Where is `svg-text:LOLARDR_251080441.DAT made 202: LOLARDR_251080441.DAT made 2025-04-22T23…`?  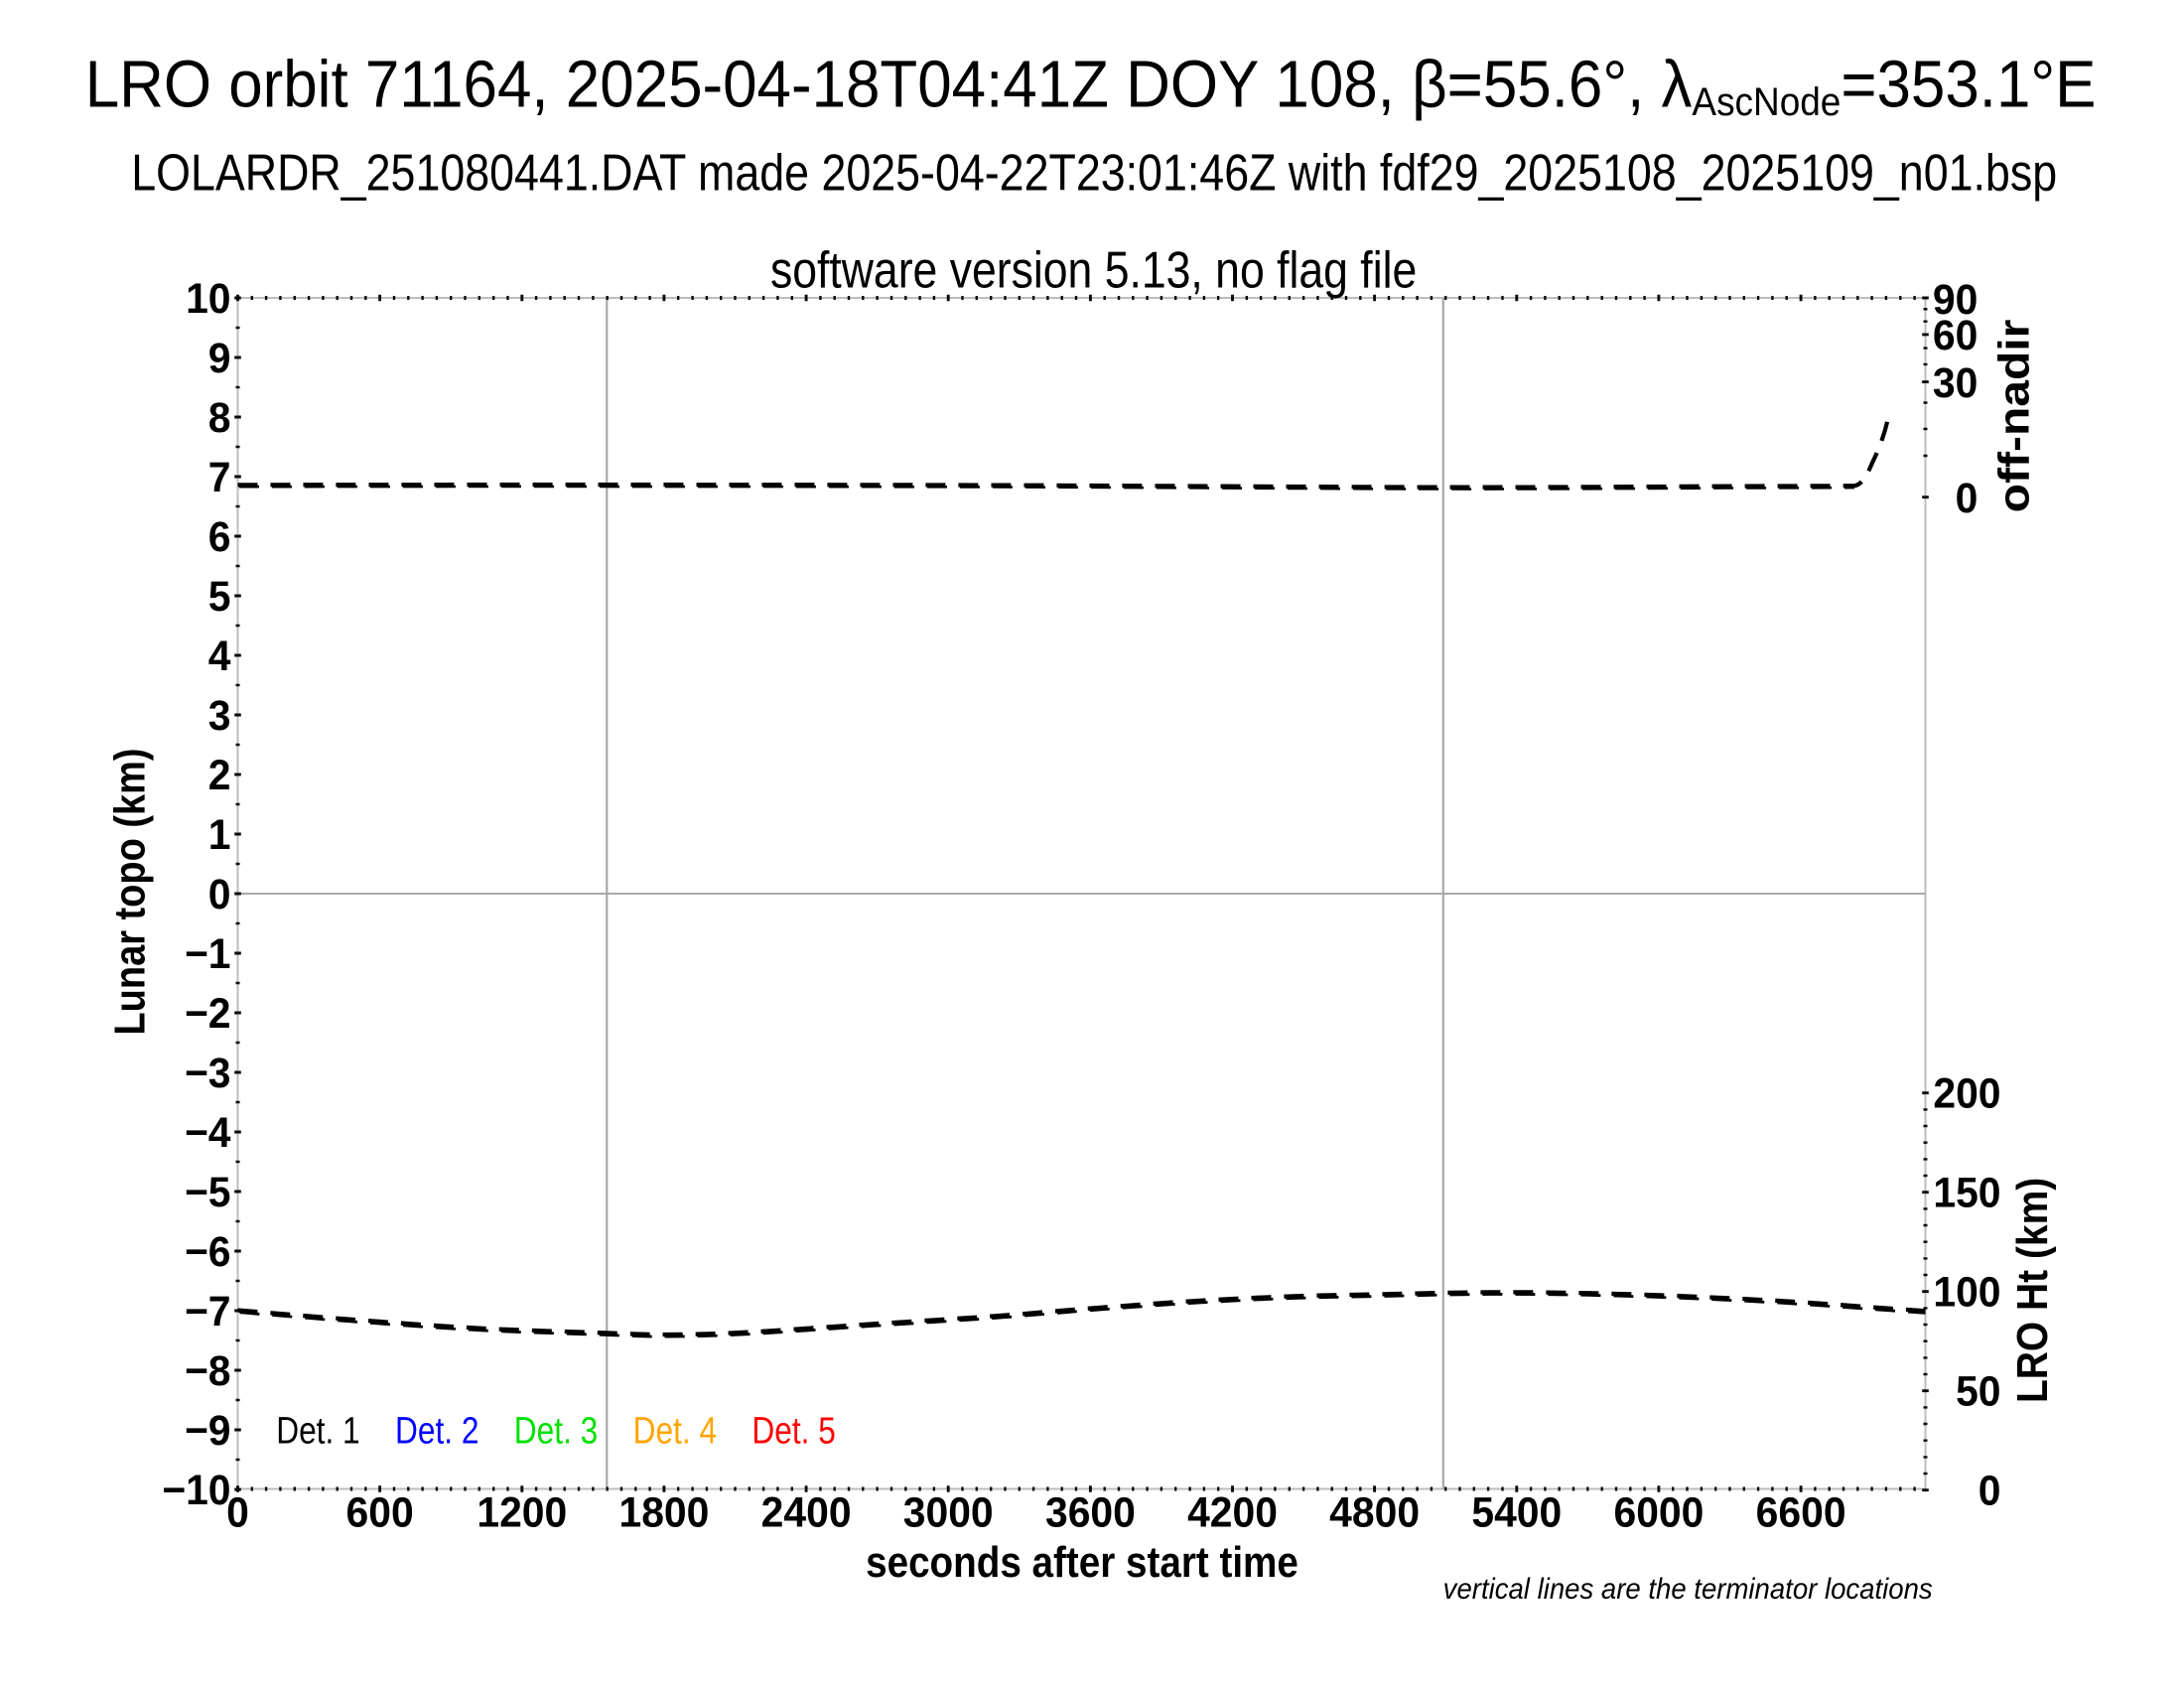
svg-text:LOLARDR_251080441.DAT made 202: LOLARDR_251080441.DAT made 2025-04-22T23… is located at coordinates (1094, 173).